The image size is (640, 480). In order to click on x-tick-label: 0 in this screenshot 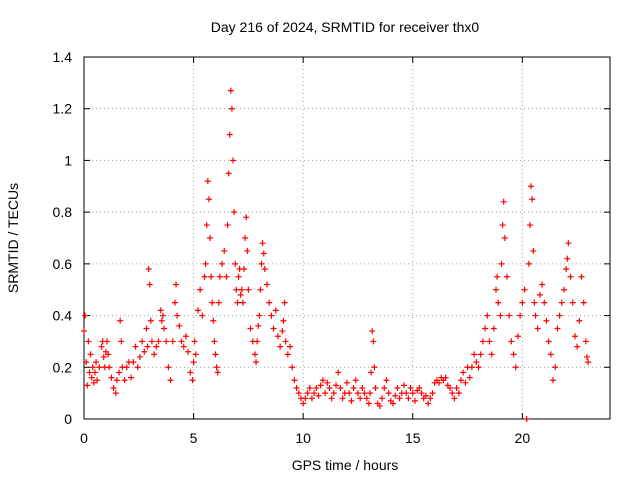, I will do `click(84, 438)`.